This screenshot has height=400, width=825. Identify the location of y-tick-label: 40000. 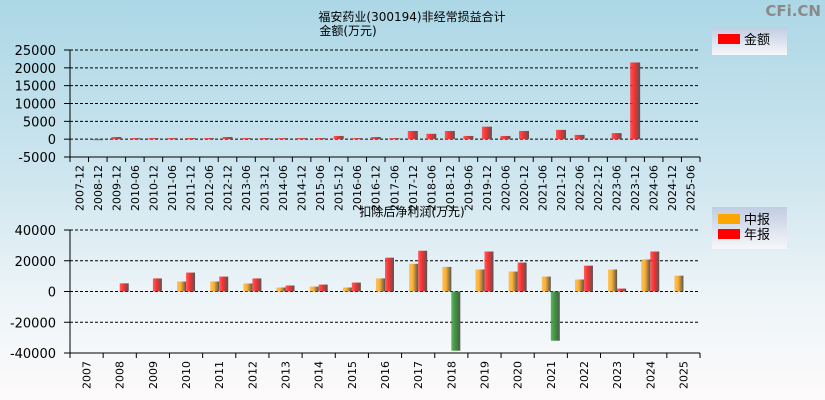
(35, 231).